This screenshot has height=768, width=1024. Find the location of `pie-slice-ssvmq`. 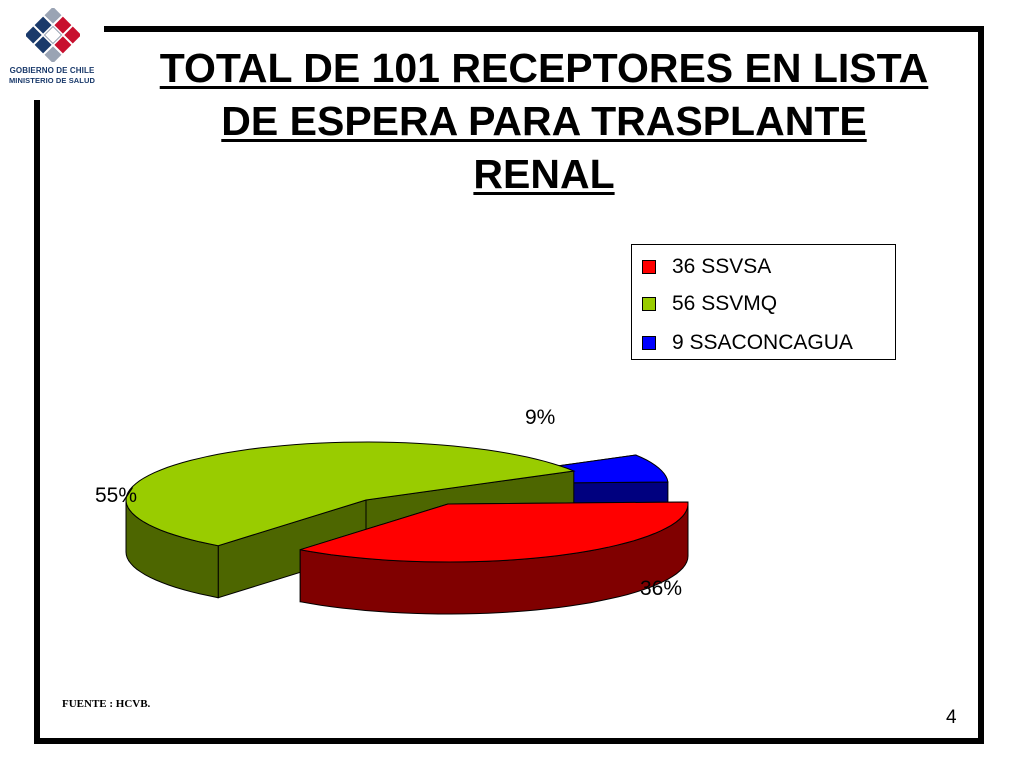

pie-slice-ssvmq is located at coordinates (350, 520).